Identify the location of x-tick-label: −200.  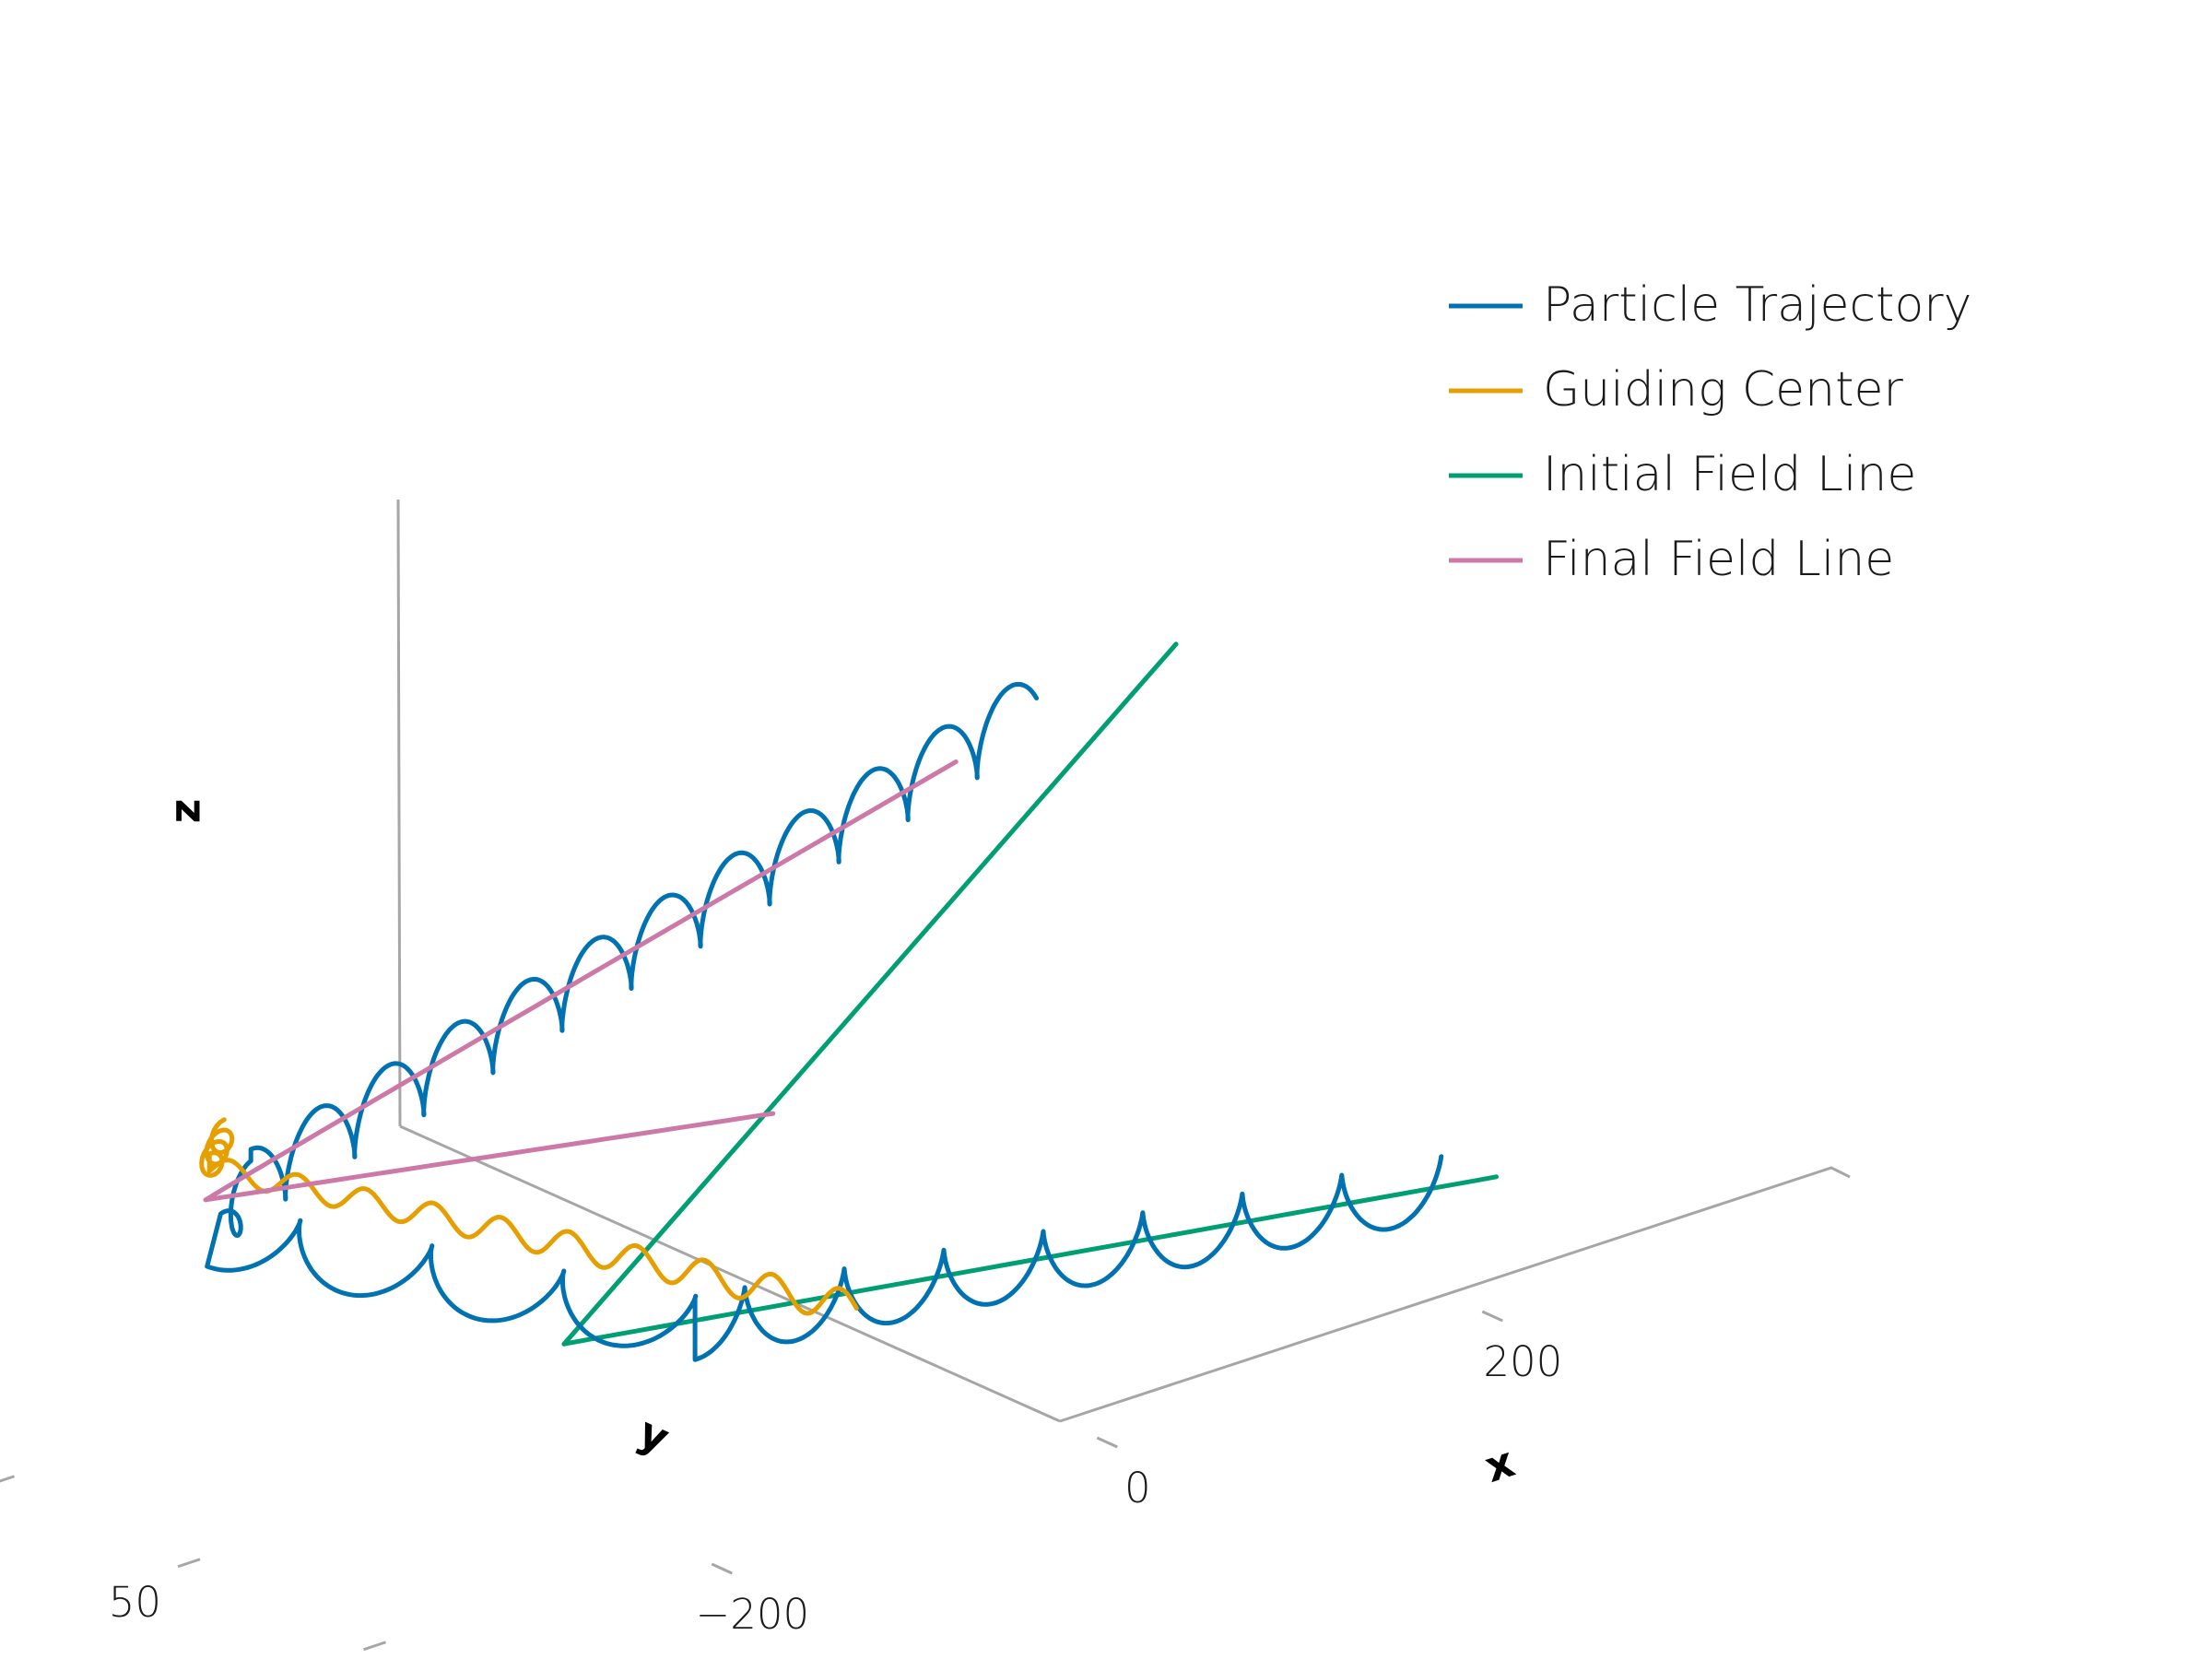
(752, 1614).